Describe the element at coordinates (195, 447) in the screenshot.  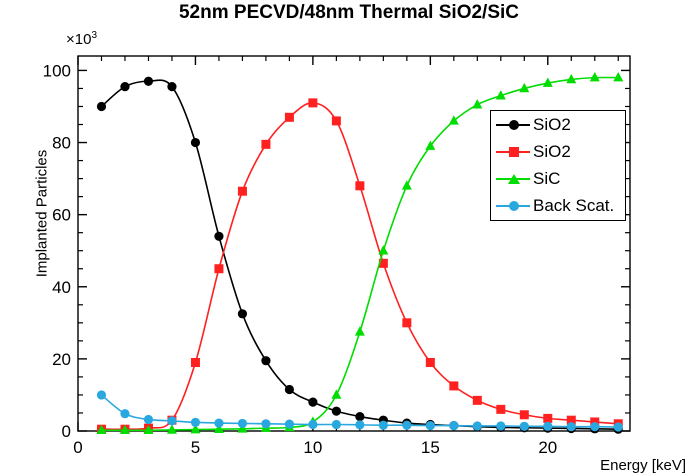
I see `x-axis-tick-label: 5` at that location.